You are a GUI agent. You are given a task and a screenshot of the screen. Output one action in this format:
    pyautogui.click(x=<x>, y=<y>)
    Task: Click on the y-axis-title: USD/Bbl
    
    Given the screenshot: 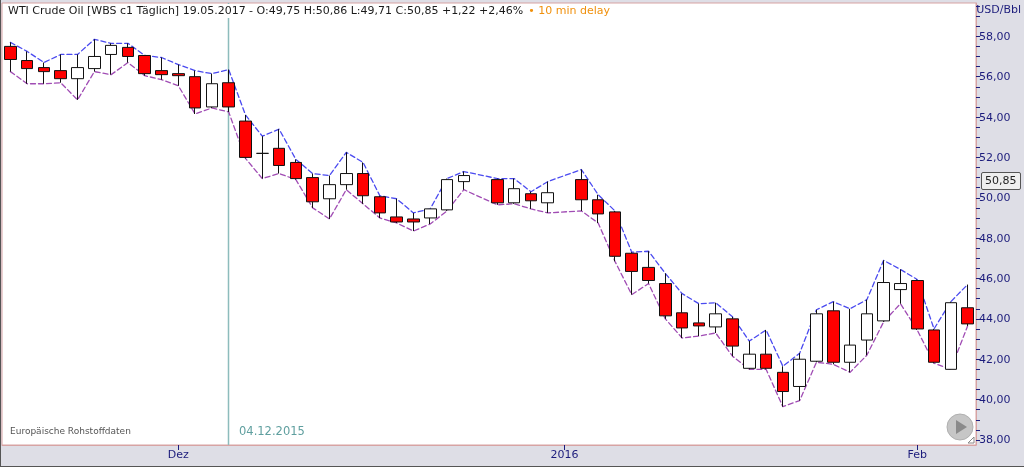 What is the action you would take?
    pyautogui.click(x=998, y=9)
    